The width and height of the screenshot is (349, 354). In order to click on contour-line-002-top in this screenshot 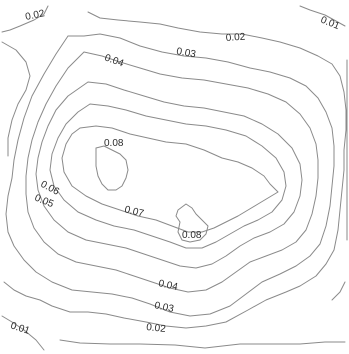, I will do `click(25, 19)`.